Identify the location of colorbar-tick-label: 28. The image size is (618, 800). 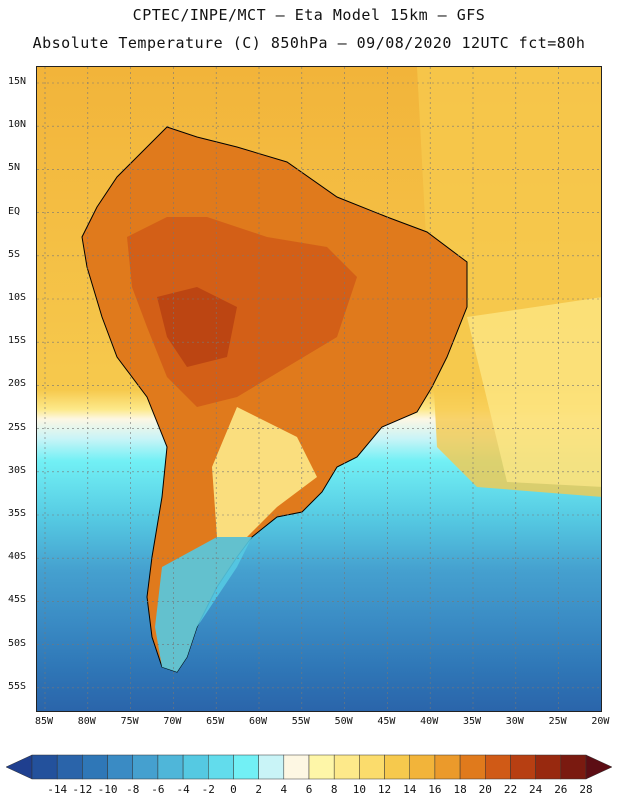
(586, 789).